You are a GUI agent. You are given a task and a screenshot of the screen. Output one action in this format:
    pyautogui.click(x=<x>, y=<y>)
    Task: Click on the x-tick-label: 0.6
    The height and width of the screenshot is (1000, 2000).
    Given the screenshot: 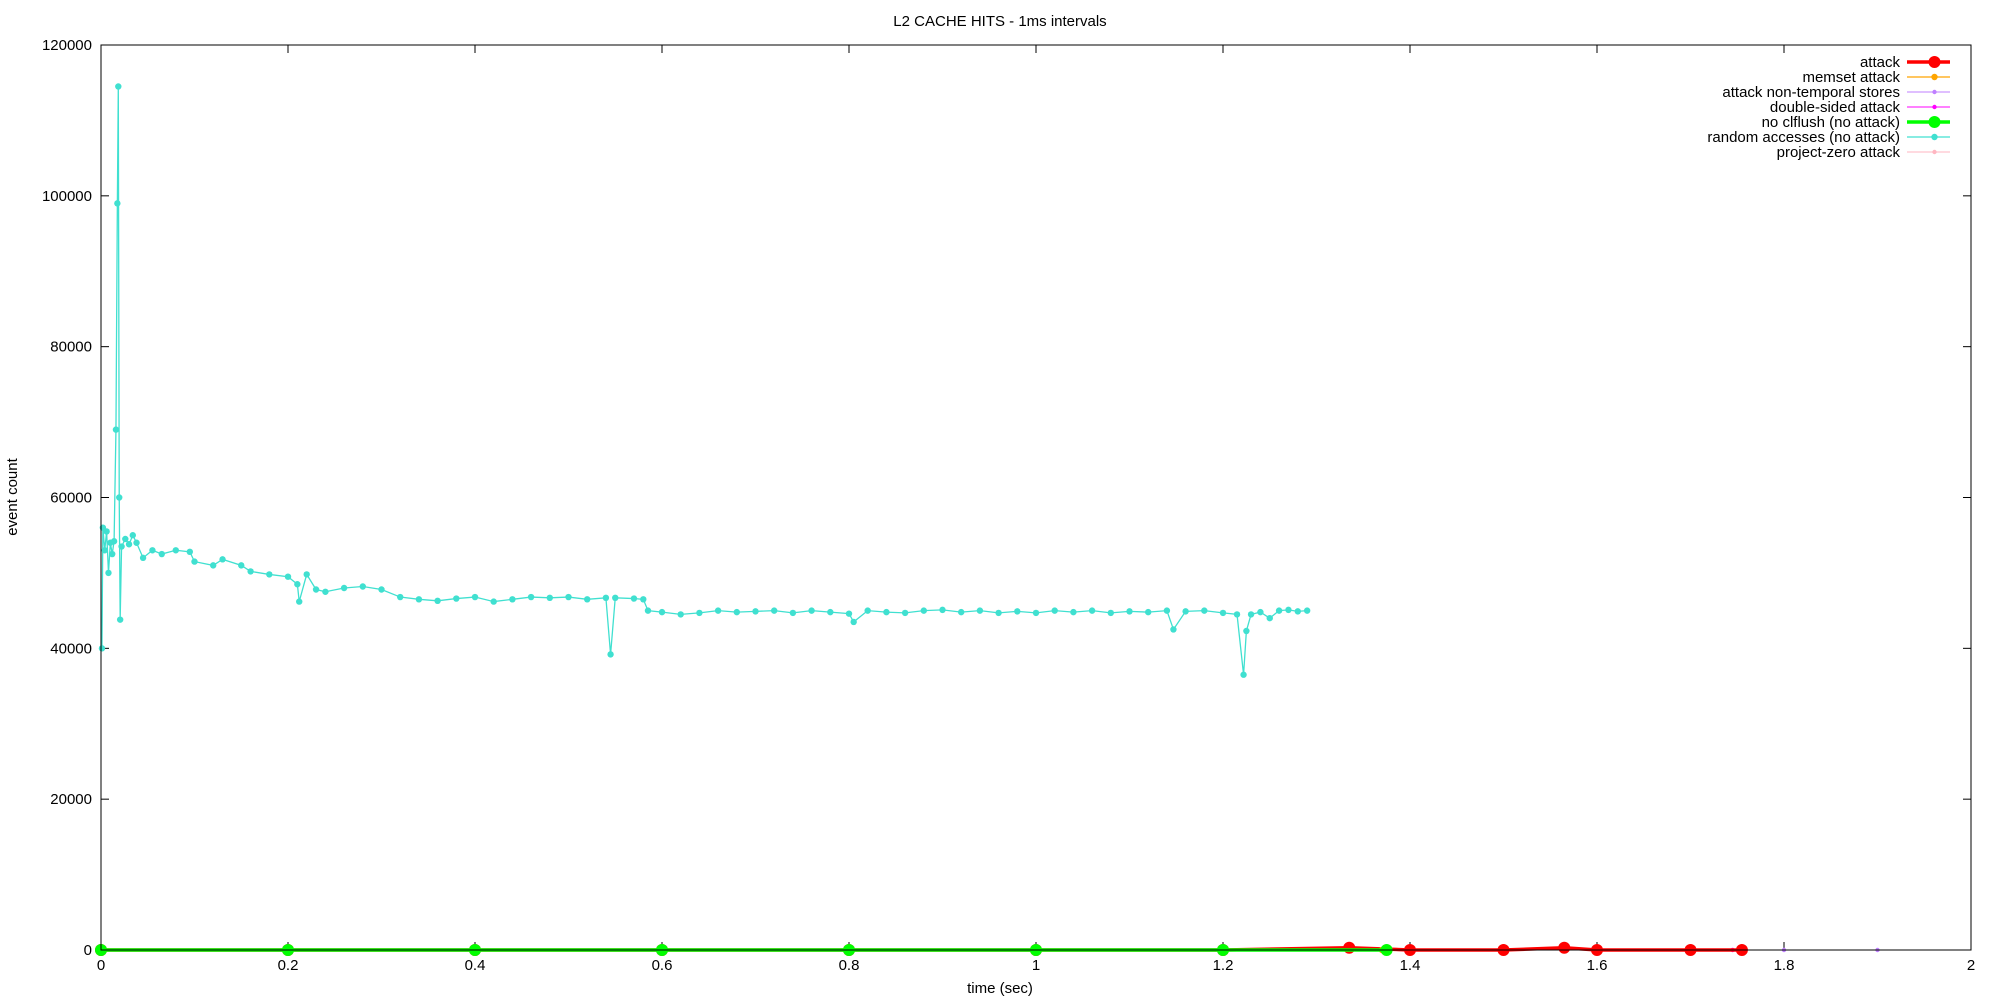 What is the action you would take?
    pyautogui.click(x=662, y=965)
    